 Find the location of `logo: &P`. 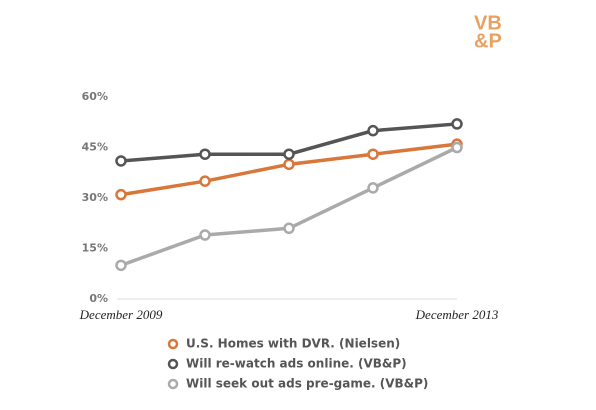

logo: &P is located at coordinates (488, 41).